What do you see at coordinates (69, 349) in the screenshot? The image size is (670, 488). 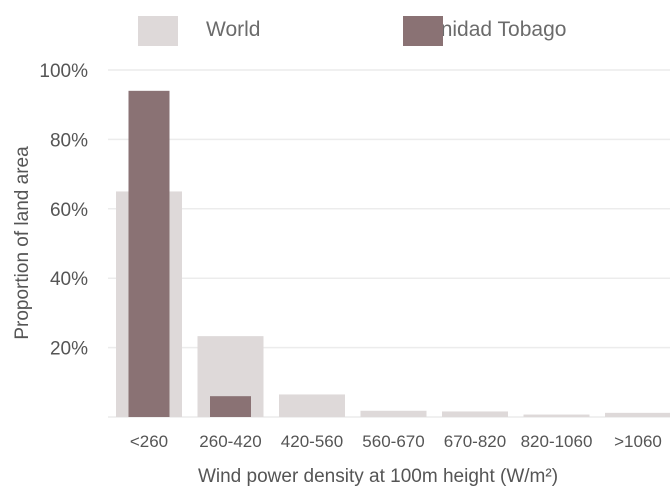 I see `y-tick-label: 20%` at bounding box center [69, 349].